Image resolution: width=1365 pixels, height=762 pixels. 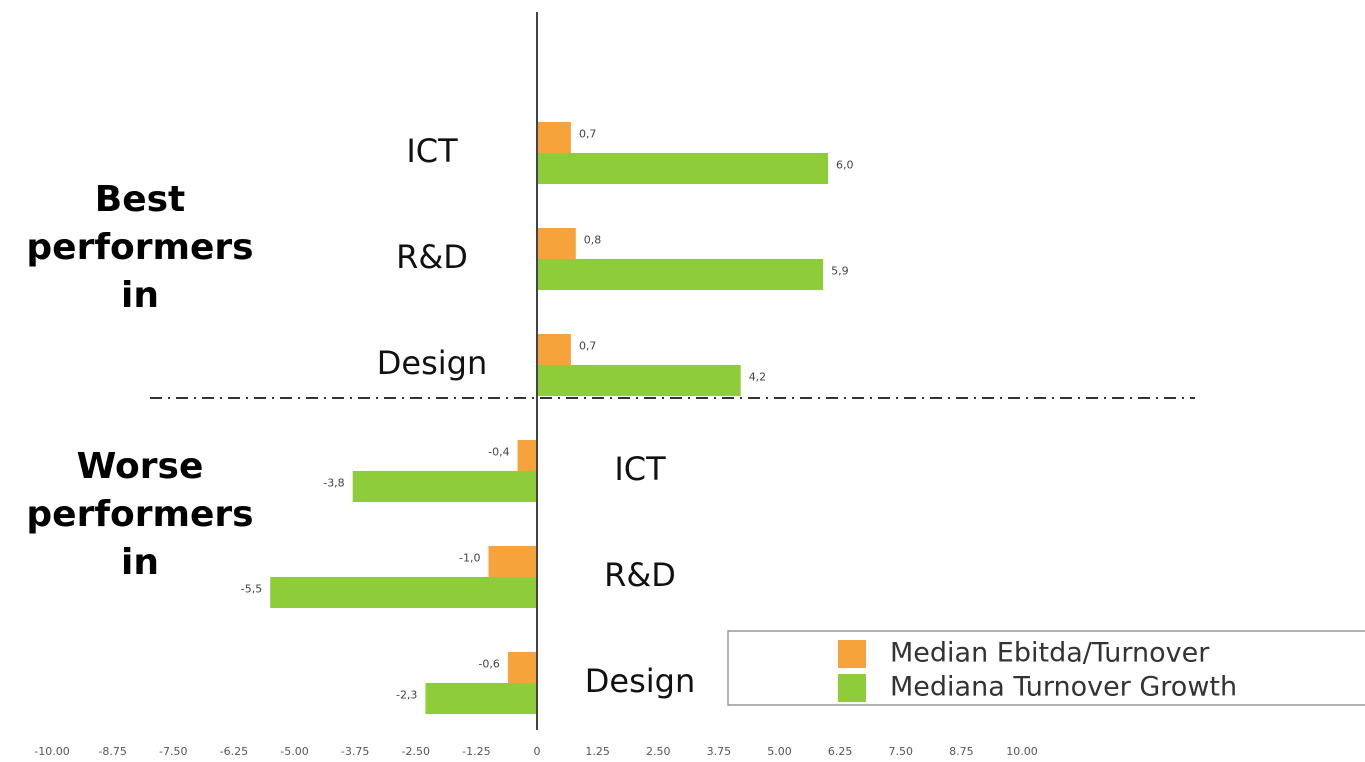 What do you see at coordinates (758, 377) in the screenshot?
I see `data-label: 4,2` at bounding box center [758, 377].